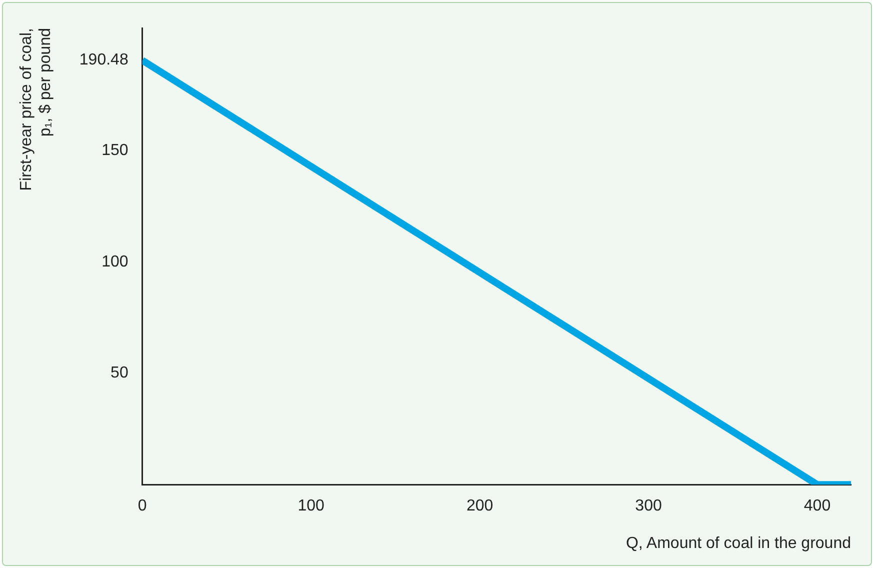  What do you see at coordinates (36, 109) in the screenshot?
I see `y-axis-title: First-year price of coal, p₁, $ per pound` at bounding box center [36, 109].